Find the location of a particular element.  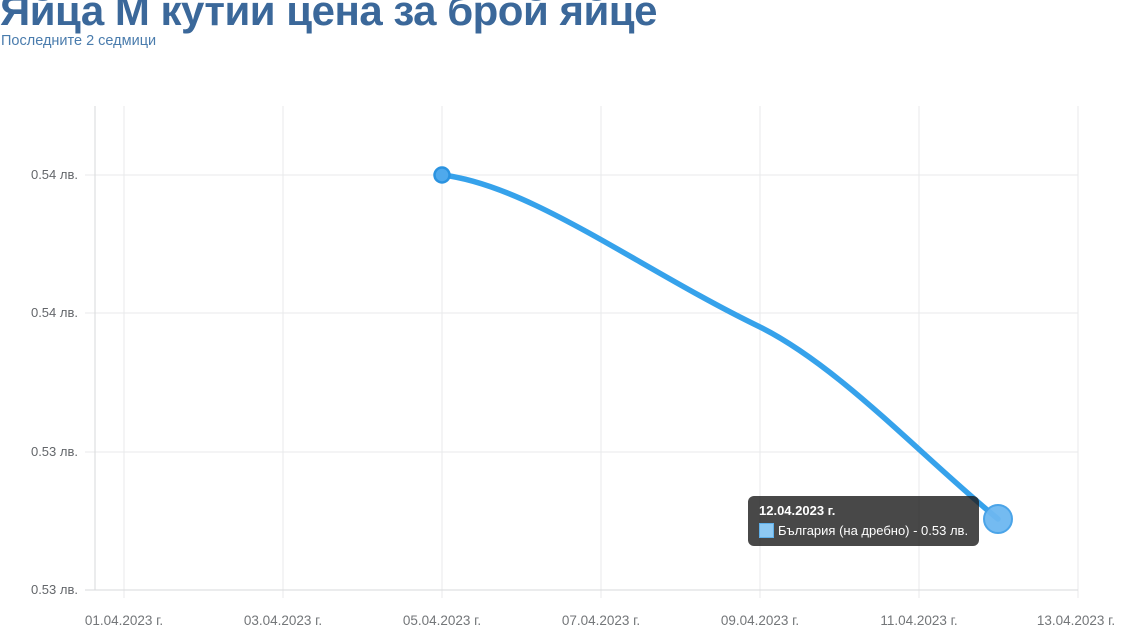

tooltip-series-row: България (на дребно) - 0.53 лв. is located at coordinates (863, 530).